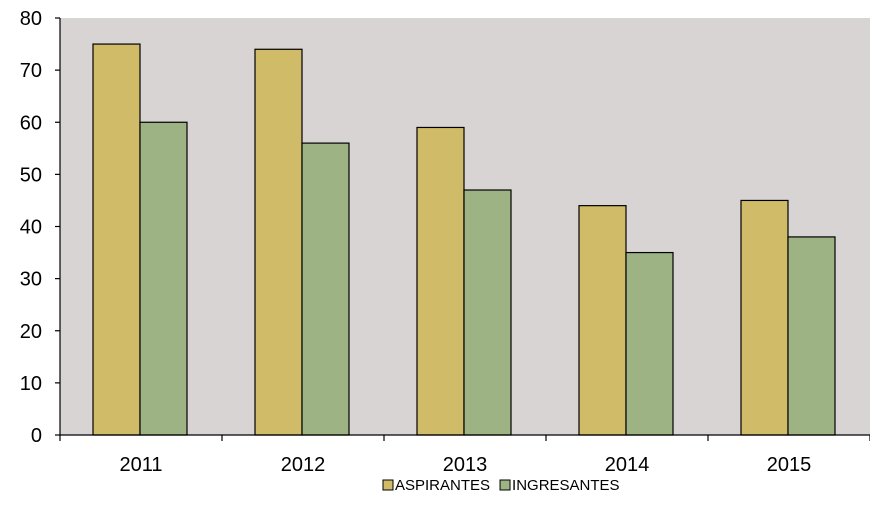  Describe the element at coordinates (31, 332) in the screenshot. I see `y-tick-label: 20` at that location.